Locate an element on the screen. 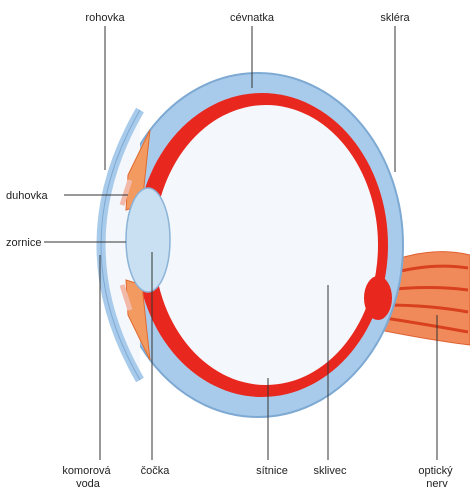 The image size is (470, 491). iris-lower is located at coordinates (138, 320).